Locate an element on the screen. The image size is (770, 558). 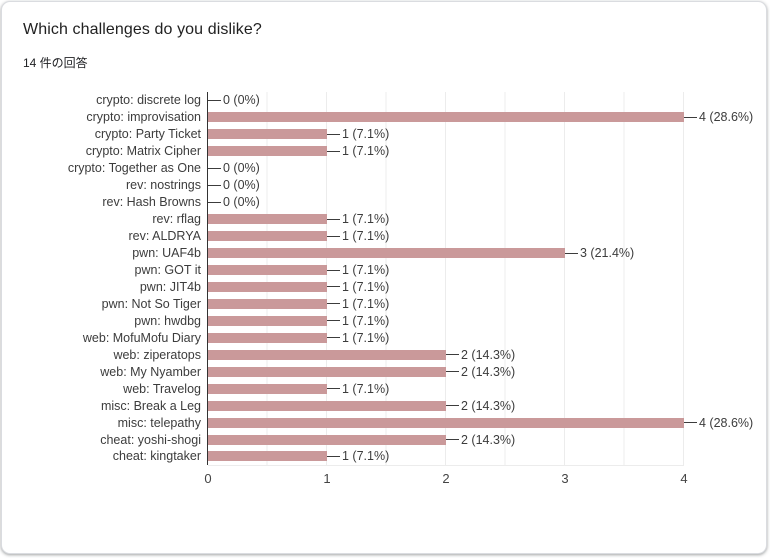
category-label: crypto: improvisation is located at coordinates (143, 117).